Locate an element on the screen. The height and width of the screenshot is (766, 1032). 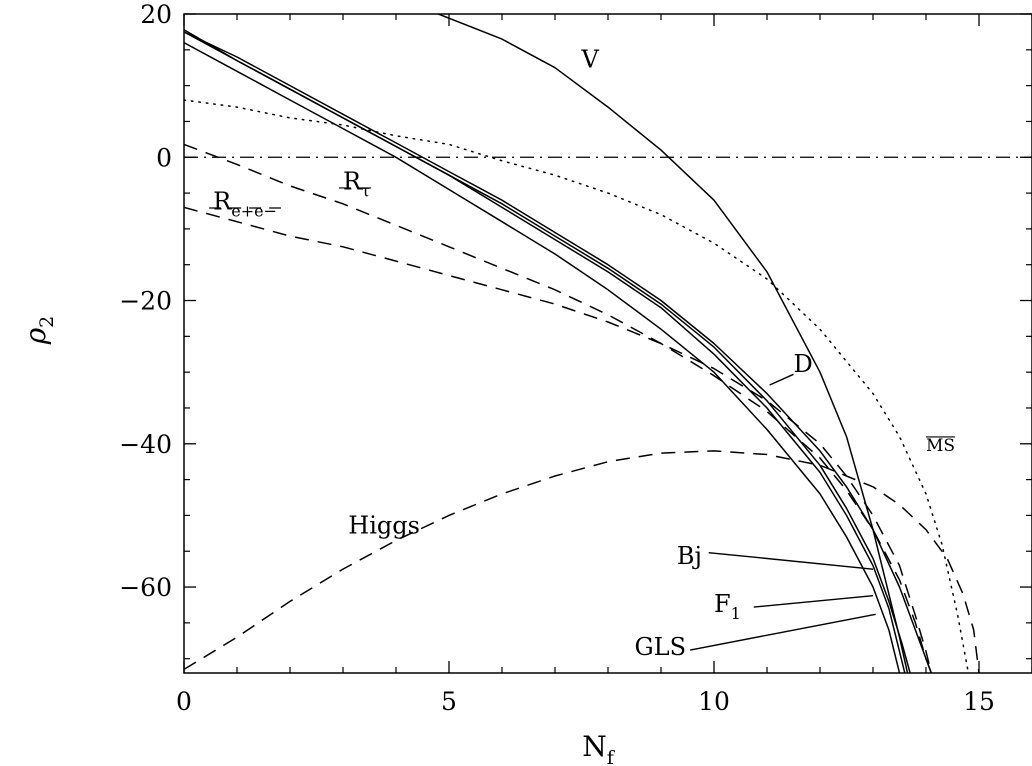
curve-label-gls: GLS is located at coordinates (661, 647).